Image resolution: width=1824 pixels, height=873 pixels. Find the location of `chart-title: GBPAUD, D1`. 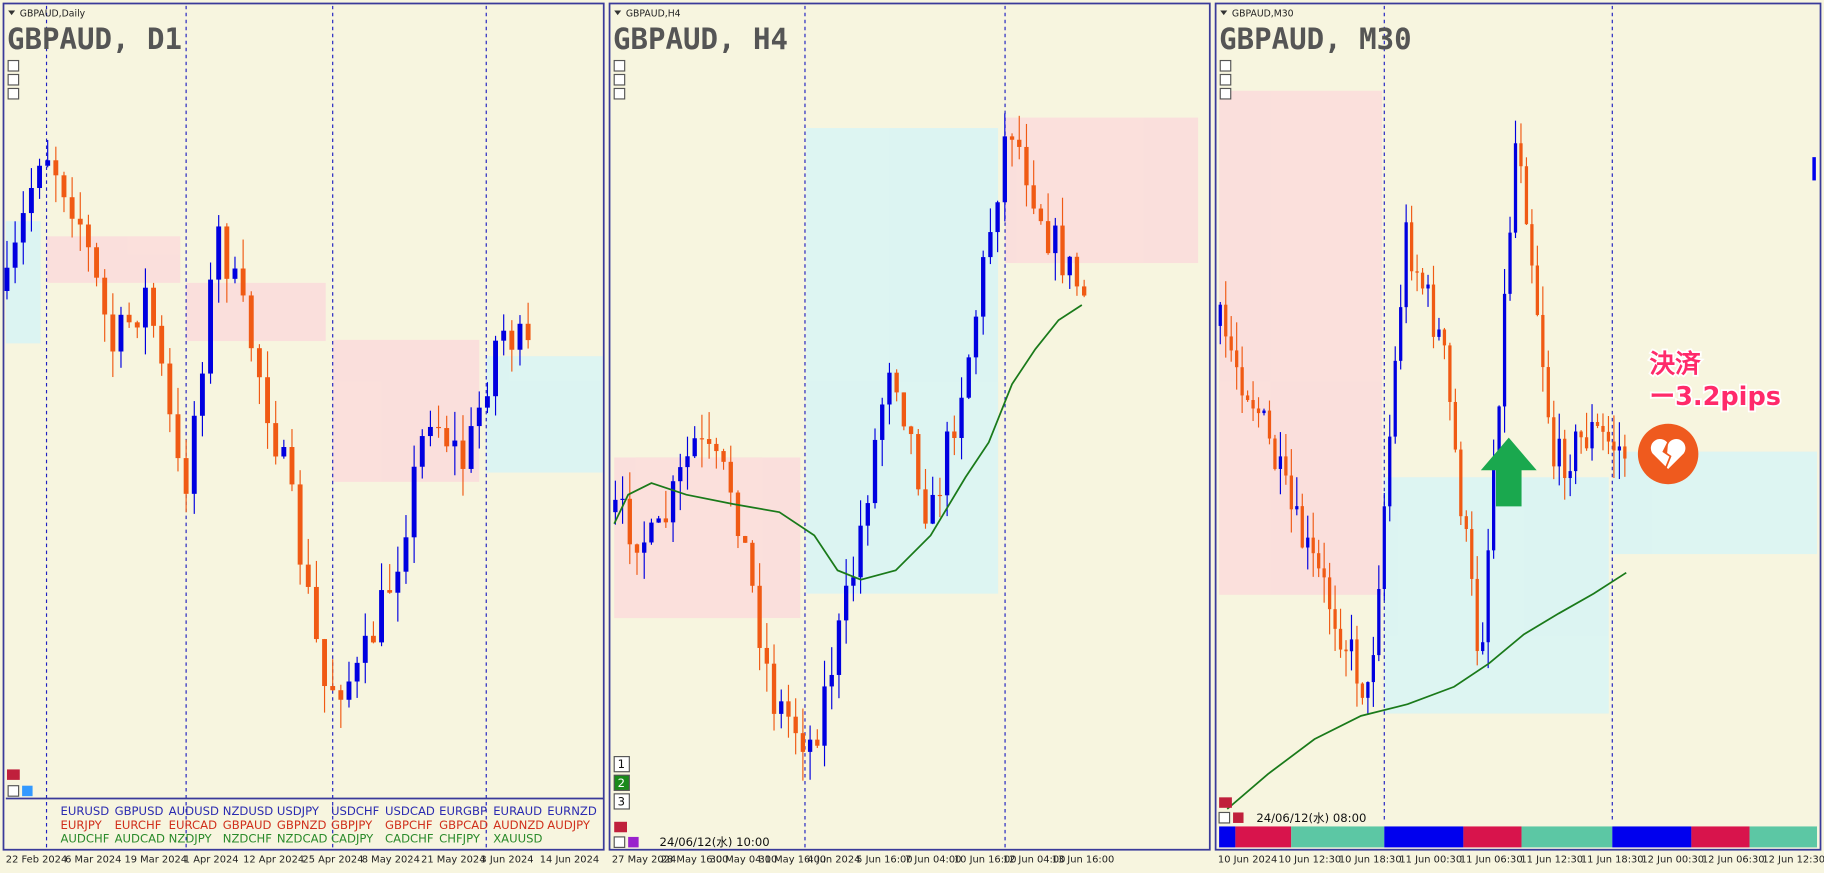

chart-title: GBPAUD, D1 is located at coordinates (94, 39).